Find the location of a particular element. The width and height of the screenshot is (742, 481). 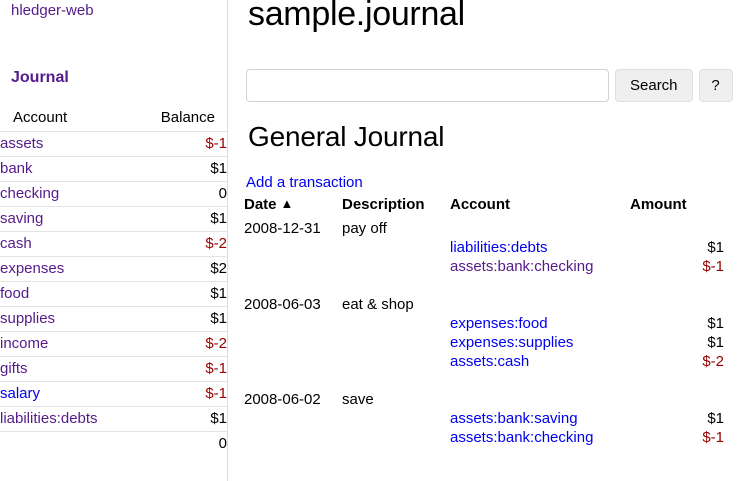

journal-table-head: Date ▲ Description Account Amount is located at coordinates (484, 207).